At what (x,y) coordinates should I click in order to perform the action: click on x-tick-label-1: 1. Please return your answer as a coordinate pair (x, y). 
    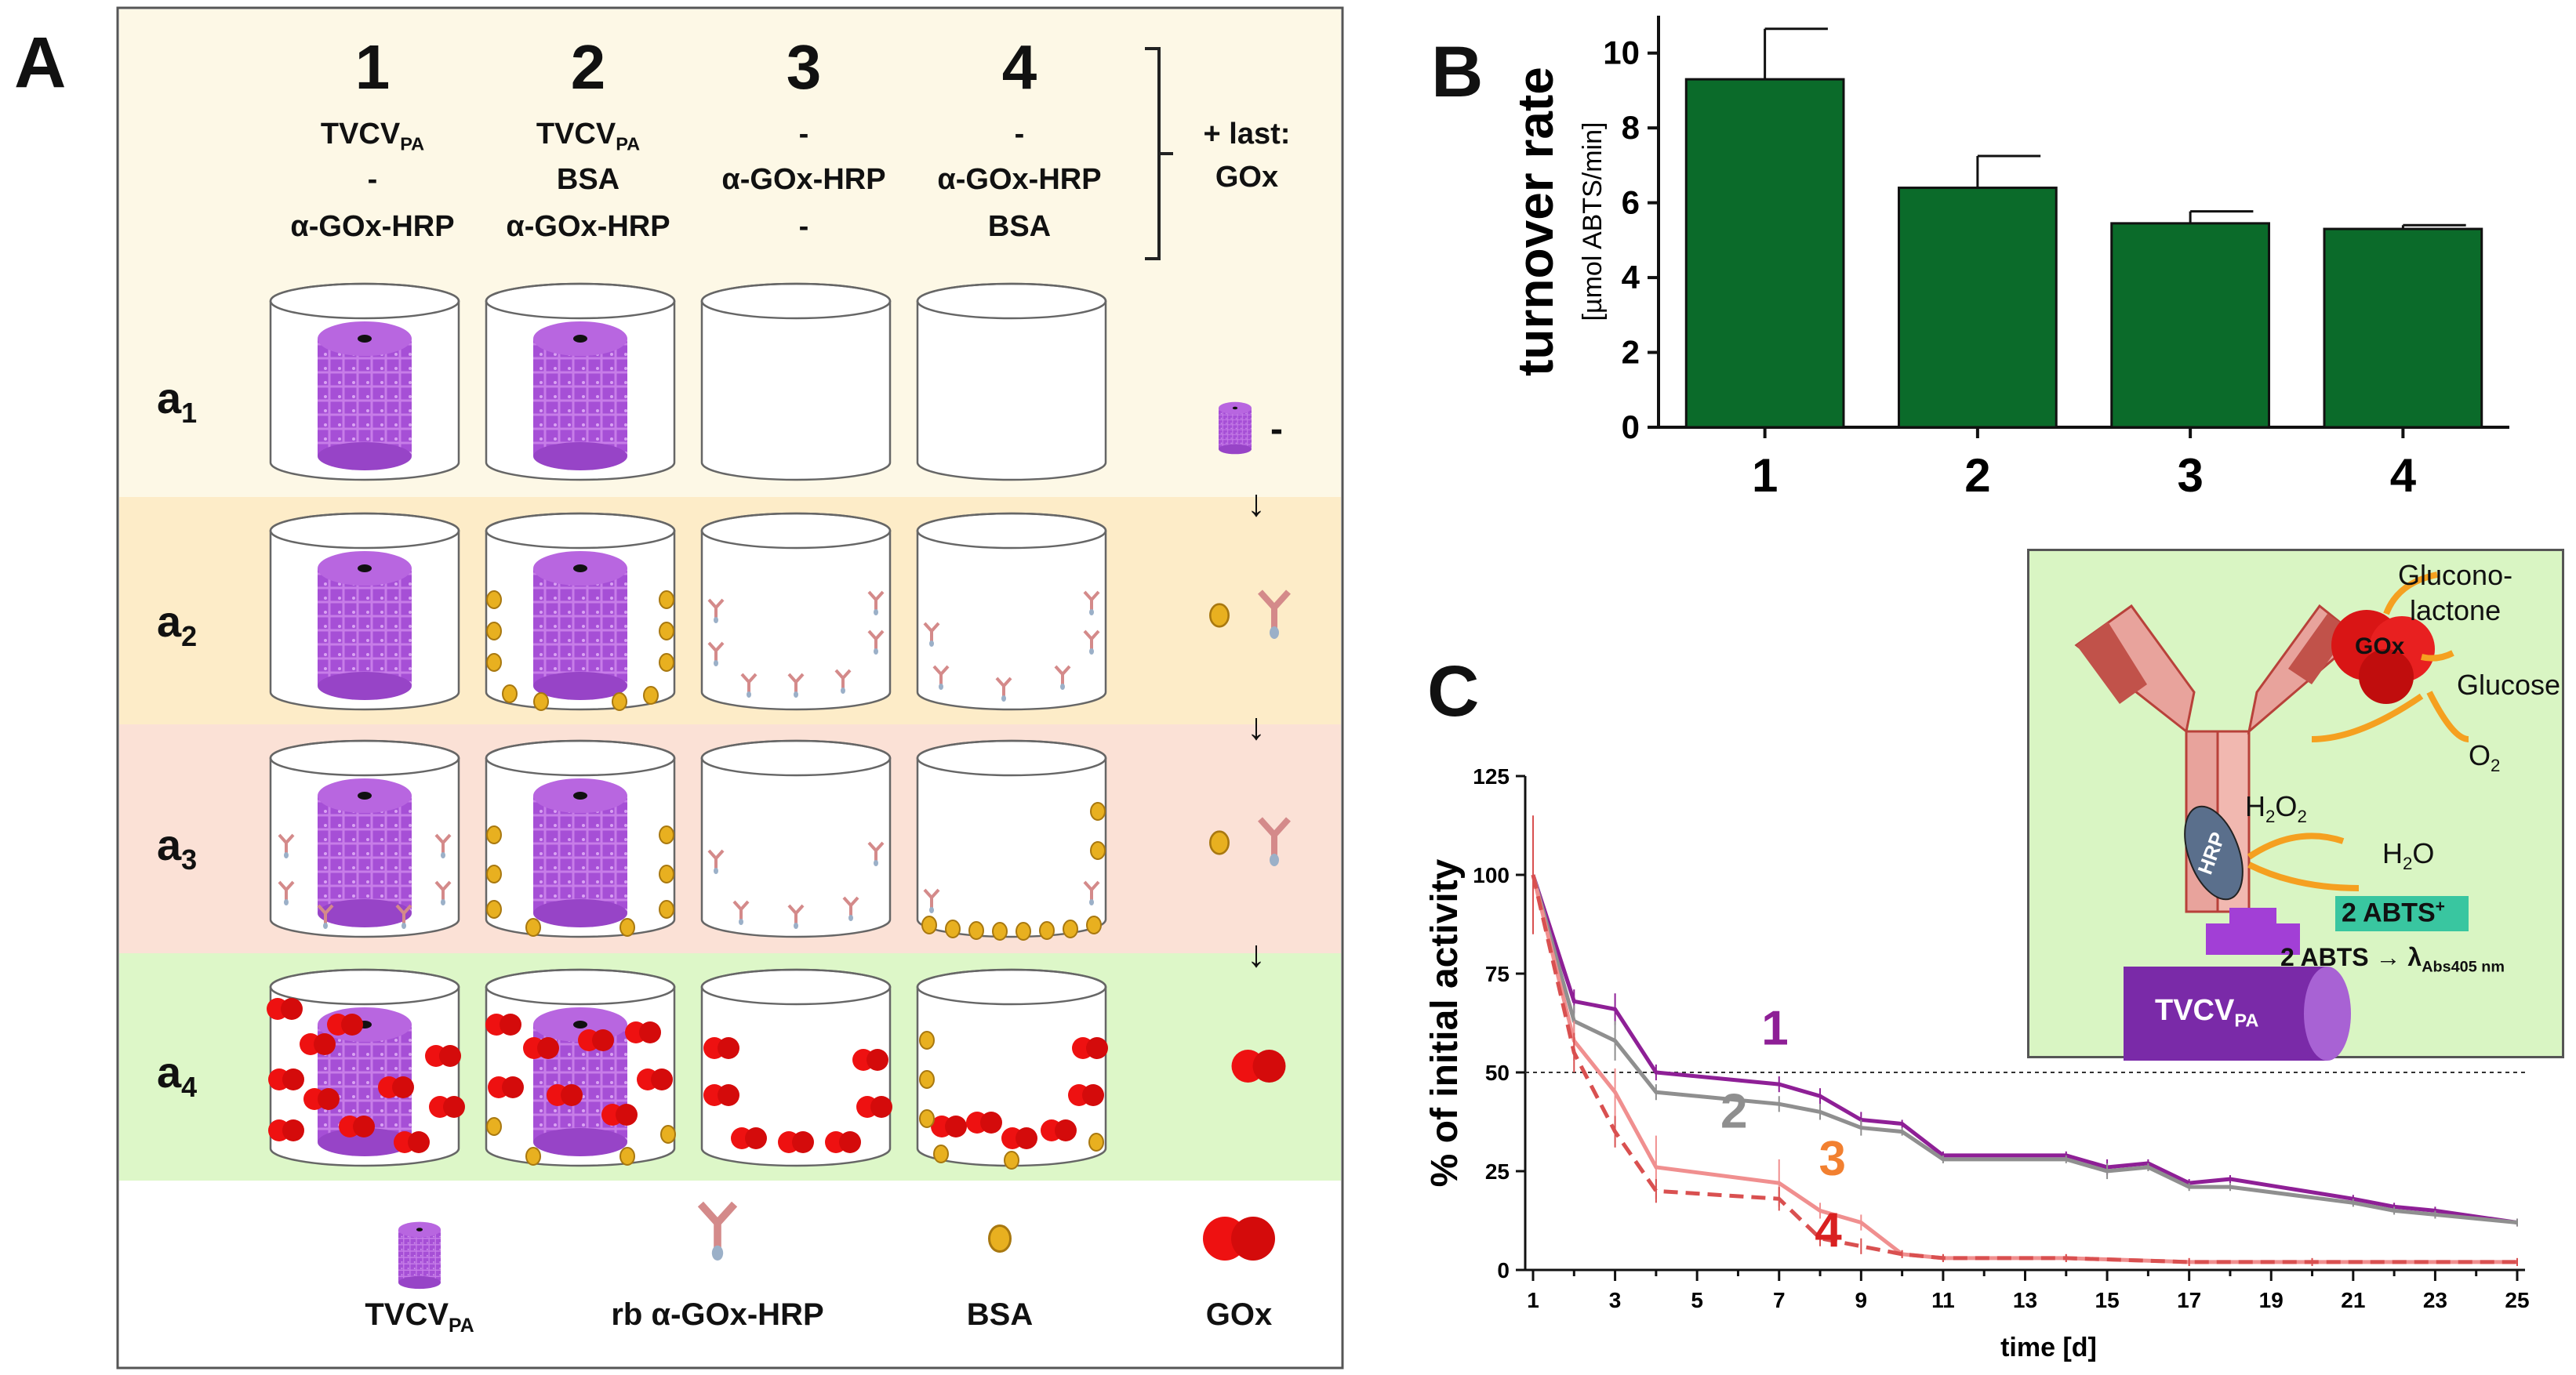
    Looking at the image, I should click on (1765, 475).